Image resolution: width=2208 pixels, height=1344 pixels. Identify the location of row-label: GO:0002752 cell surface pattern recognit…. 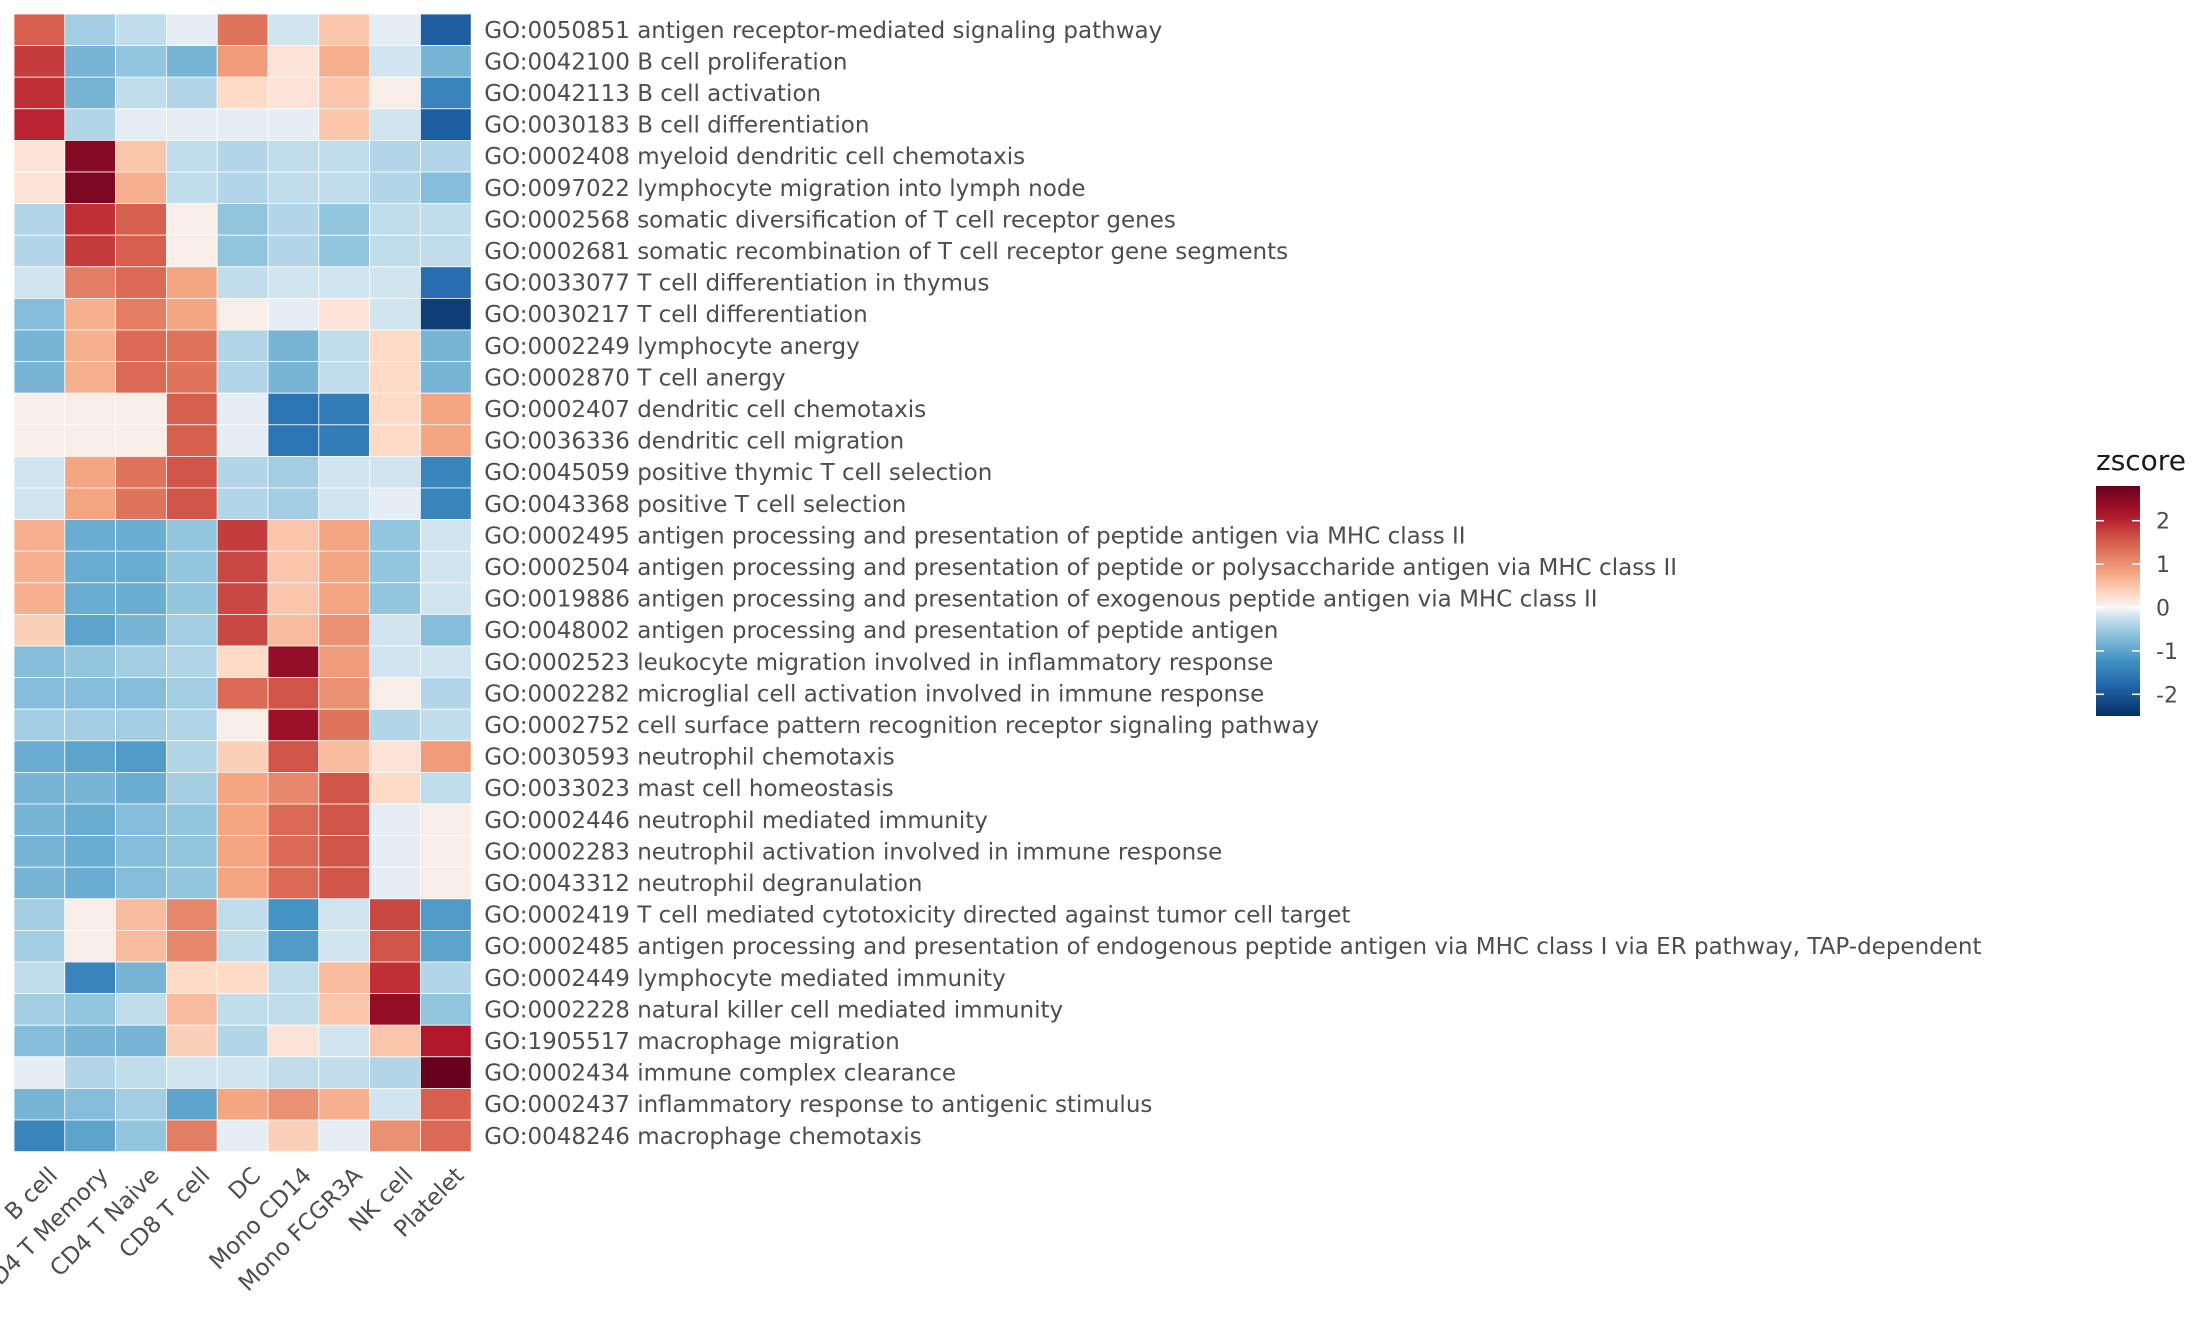
(901, 726).